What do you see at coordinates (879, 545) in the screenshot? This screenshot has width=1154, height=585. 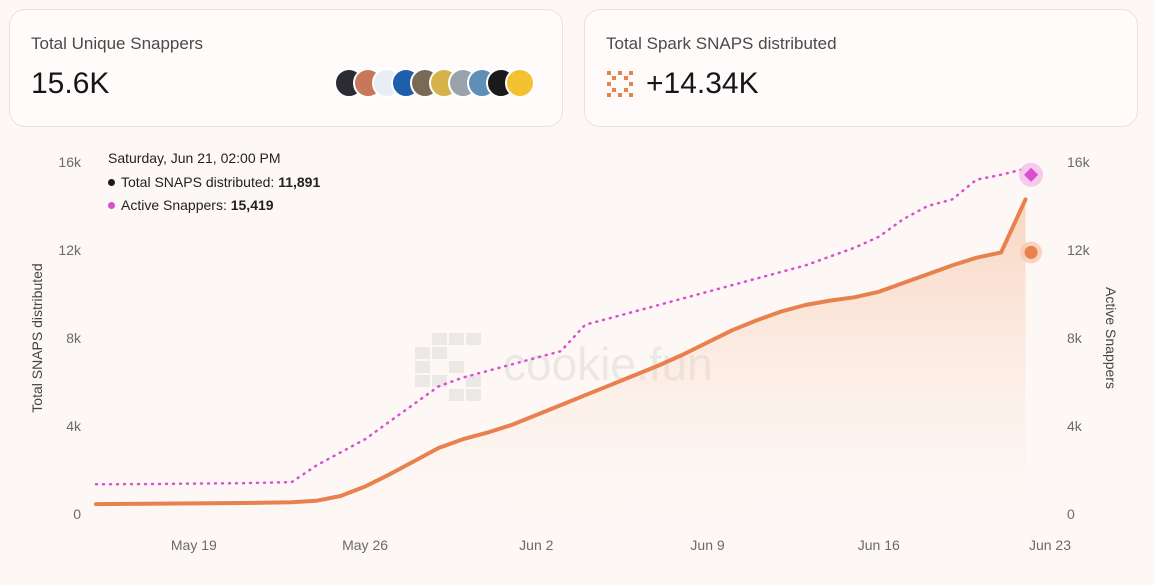 I see `x-tick-label: Jun 16` at bounding box center [879, 545].